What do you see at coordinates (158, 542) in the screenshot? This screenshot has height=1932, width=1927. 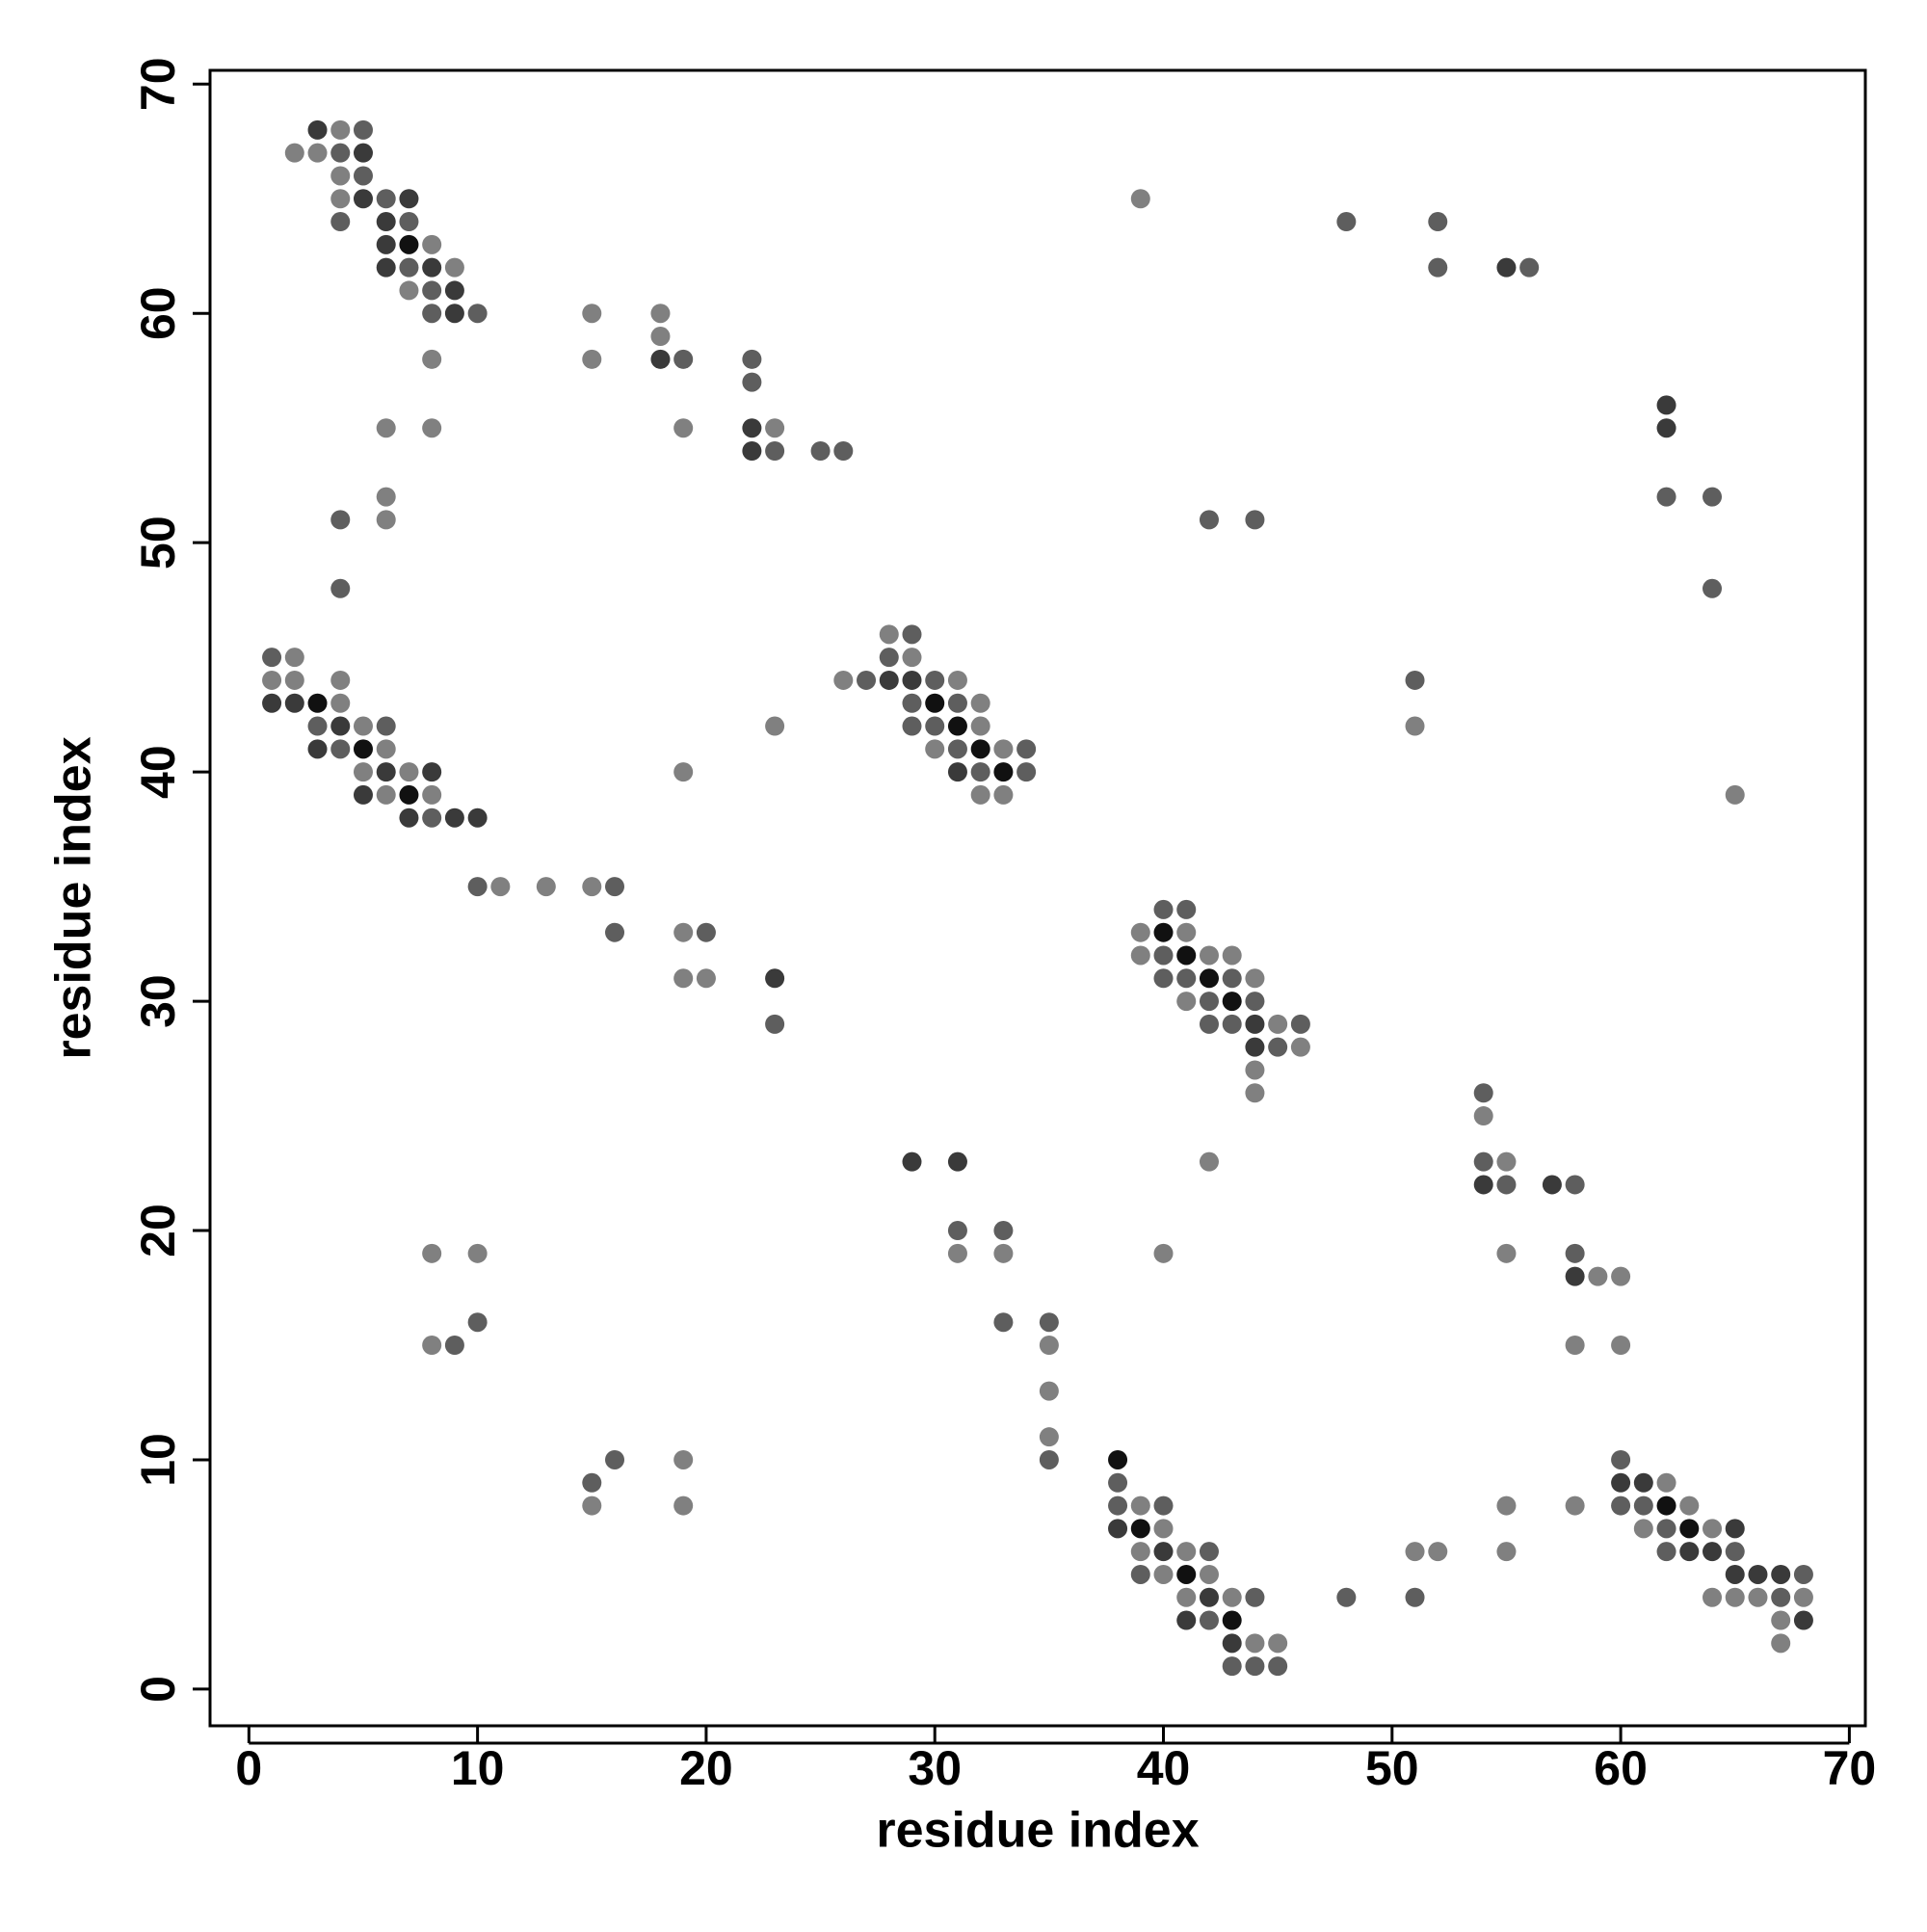 I see `y-tick-label: 50` at bounding box center [158, 542].